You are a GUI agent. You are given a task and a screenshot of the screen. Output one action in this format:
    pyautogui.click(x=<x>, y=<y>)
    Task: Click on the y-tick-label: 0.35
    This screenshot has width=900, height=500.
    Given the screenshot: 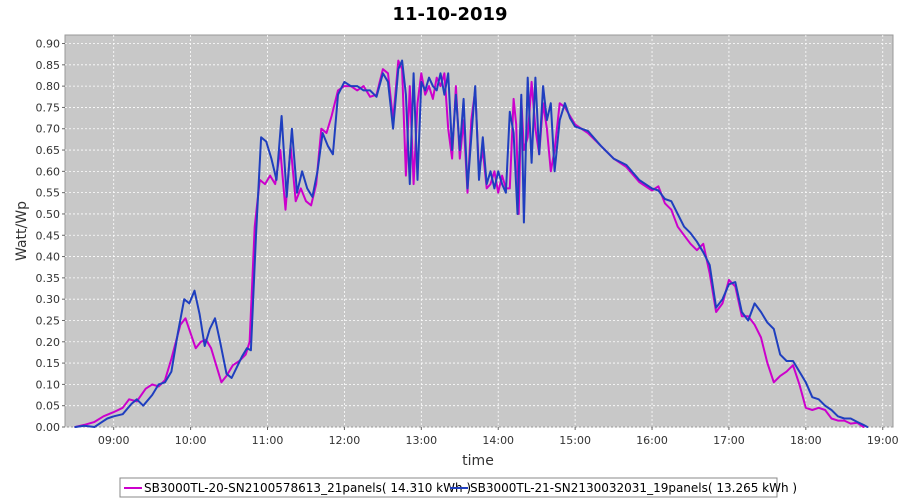 What is the action you would take?
    pyautogui.click(x=48, y=278)
    